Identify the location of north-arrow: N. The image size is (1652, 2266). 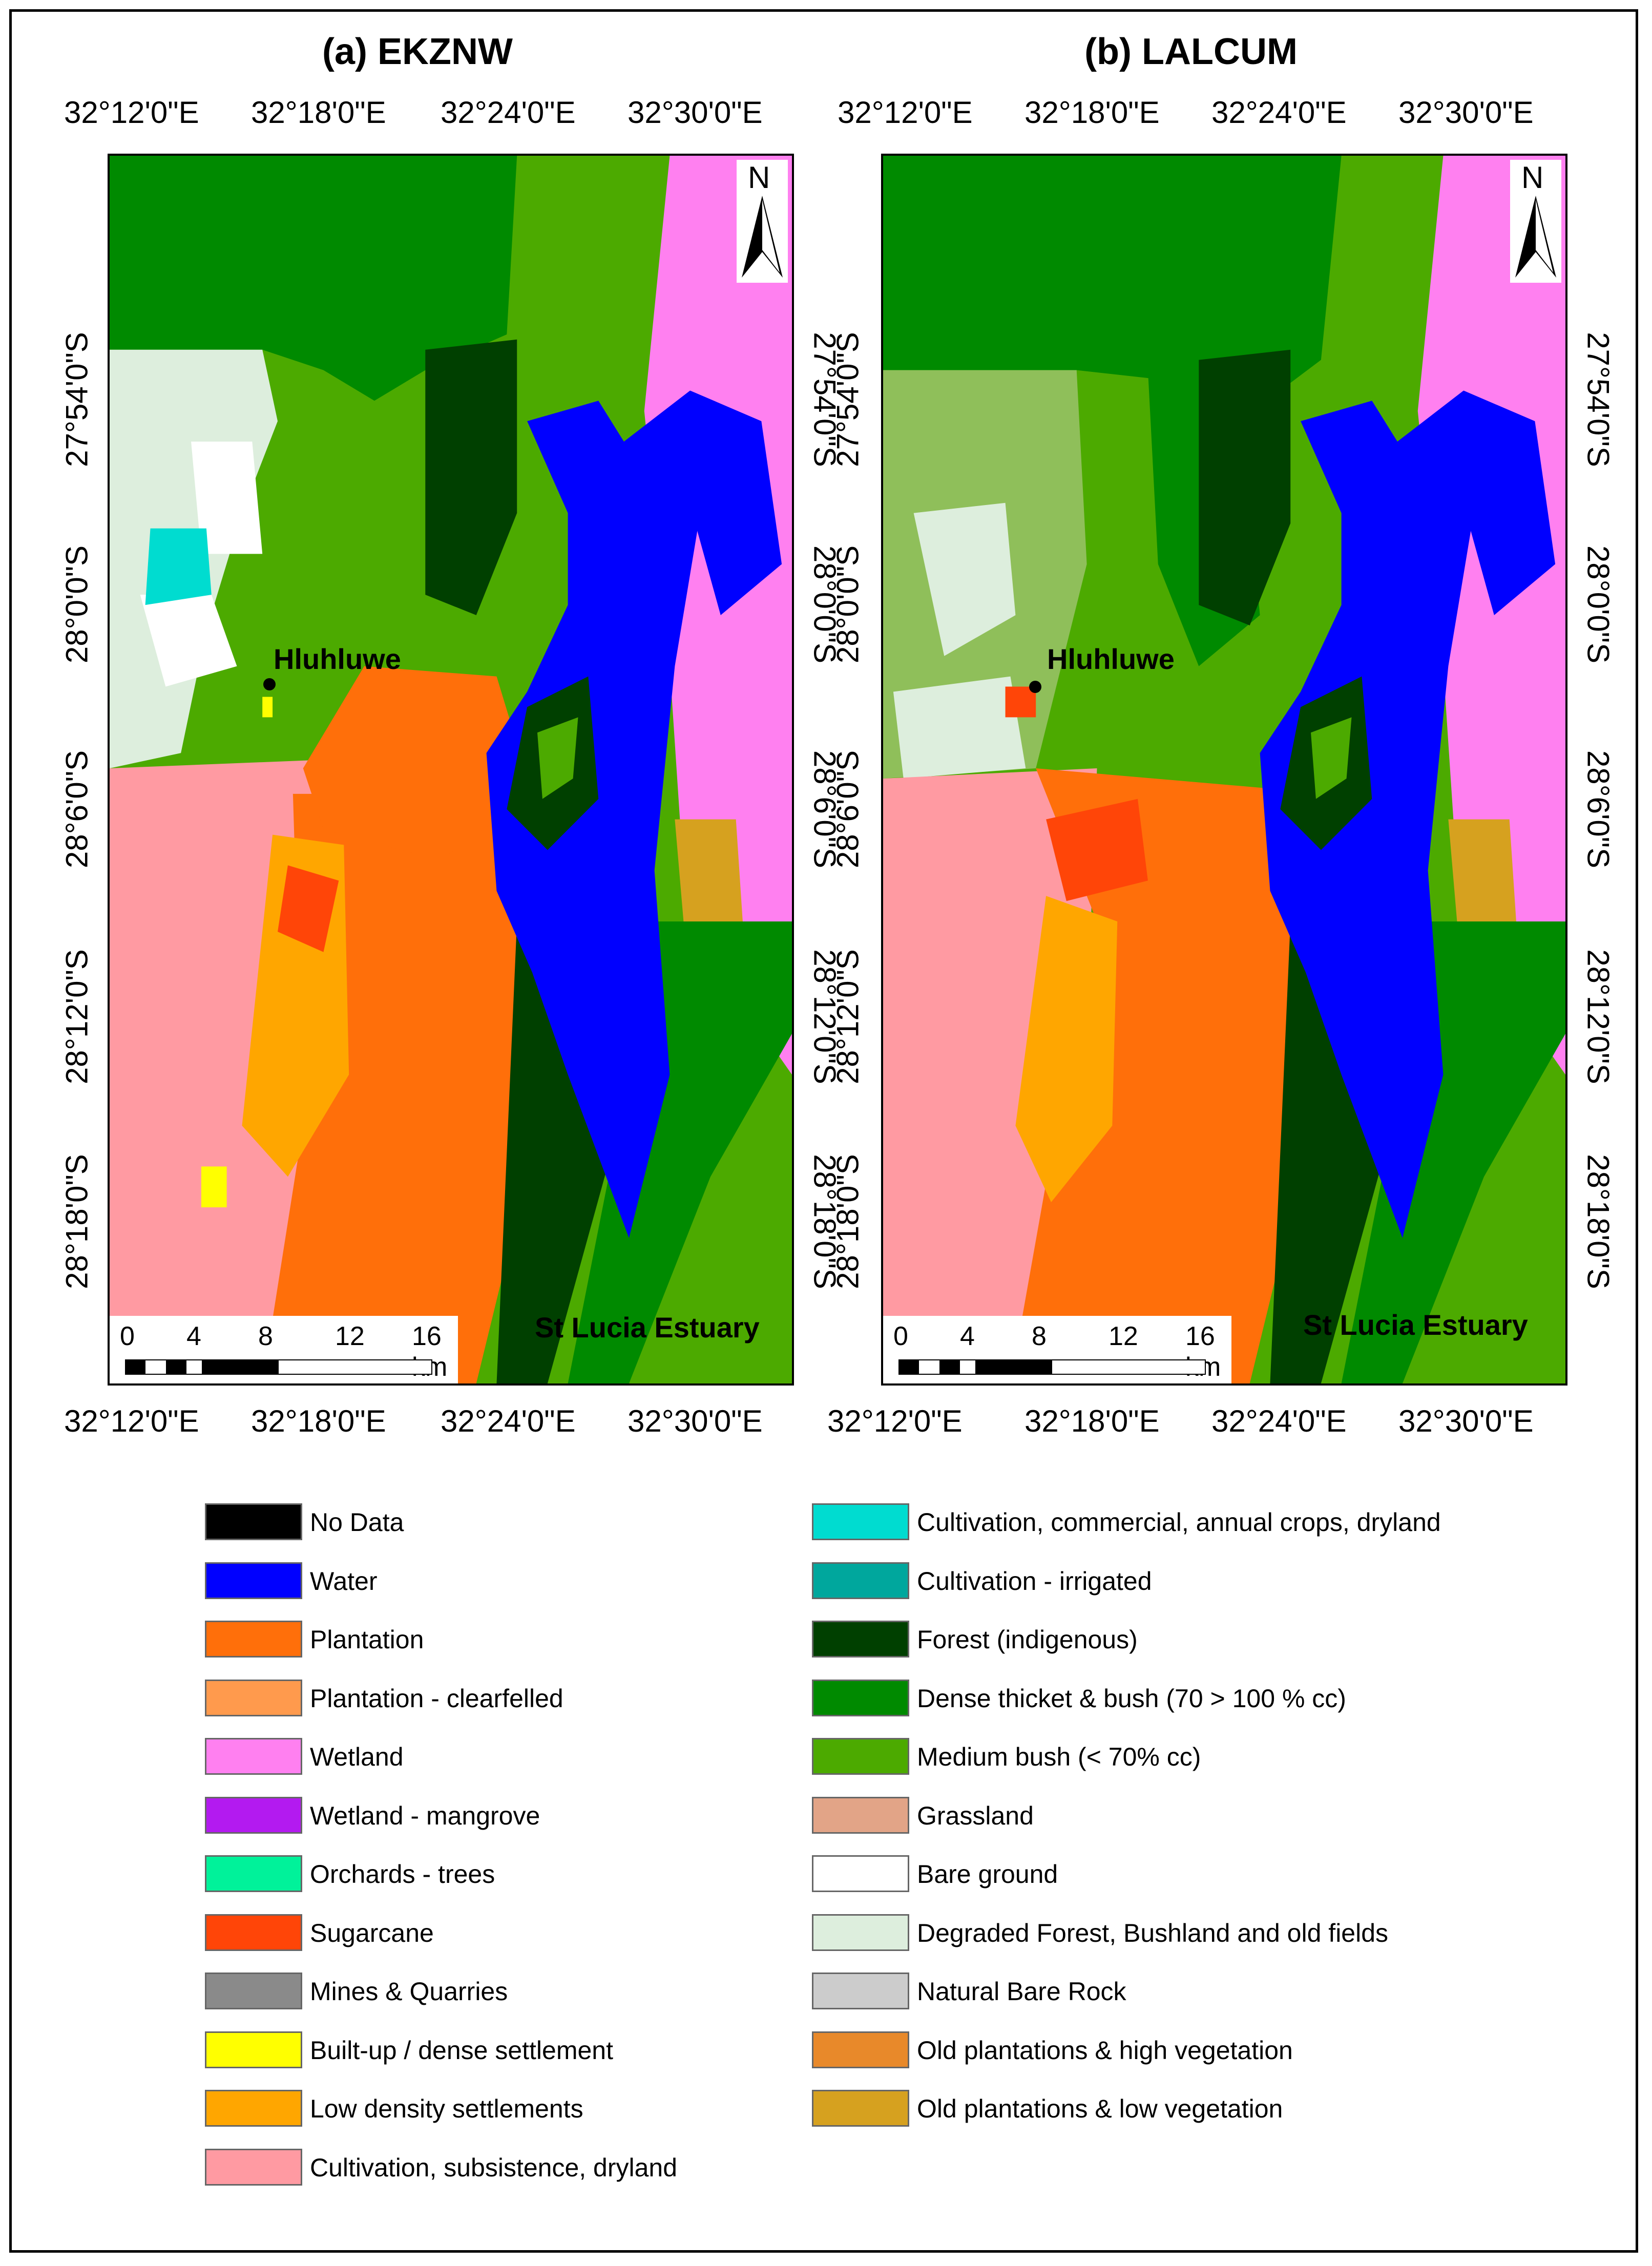
(762, 221).